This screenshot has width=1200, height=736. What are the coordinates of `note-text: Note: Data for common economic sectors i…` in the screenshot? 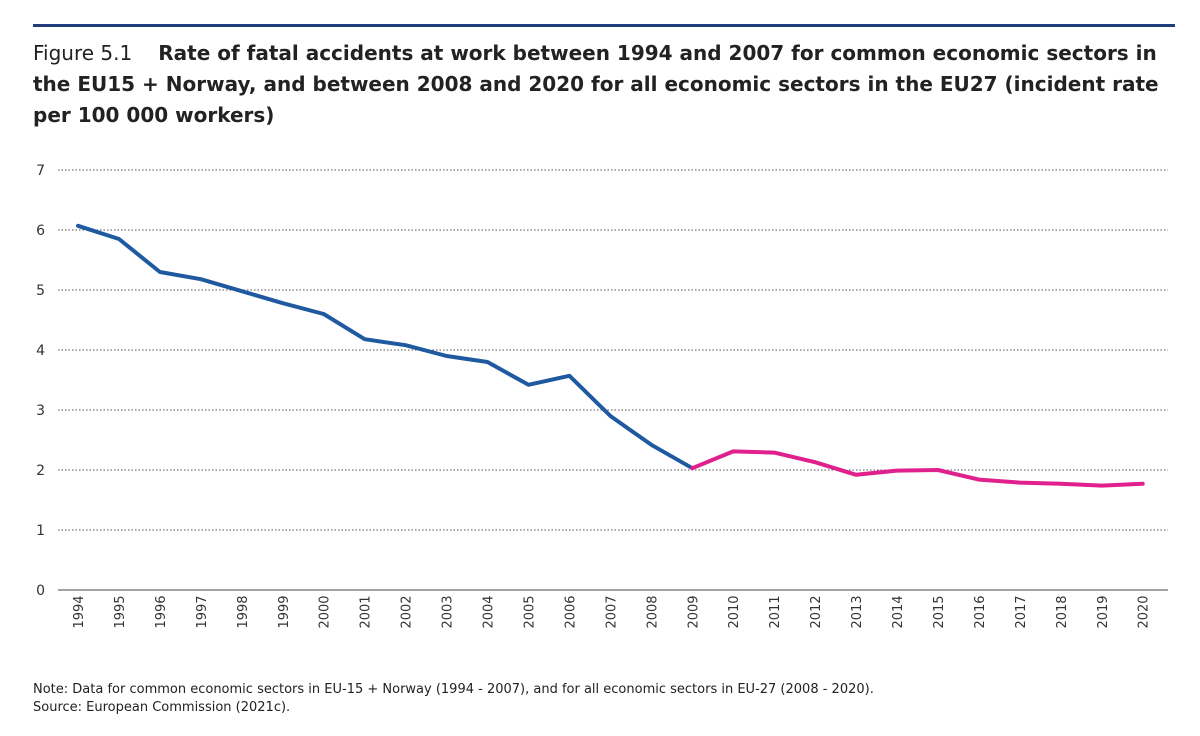 It's located at (453, 689).